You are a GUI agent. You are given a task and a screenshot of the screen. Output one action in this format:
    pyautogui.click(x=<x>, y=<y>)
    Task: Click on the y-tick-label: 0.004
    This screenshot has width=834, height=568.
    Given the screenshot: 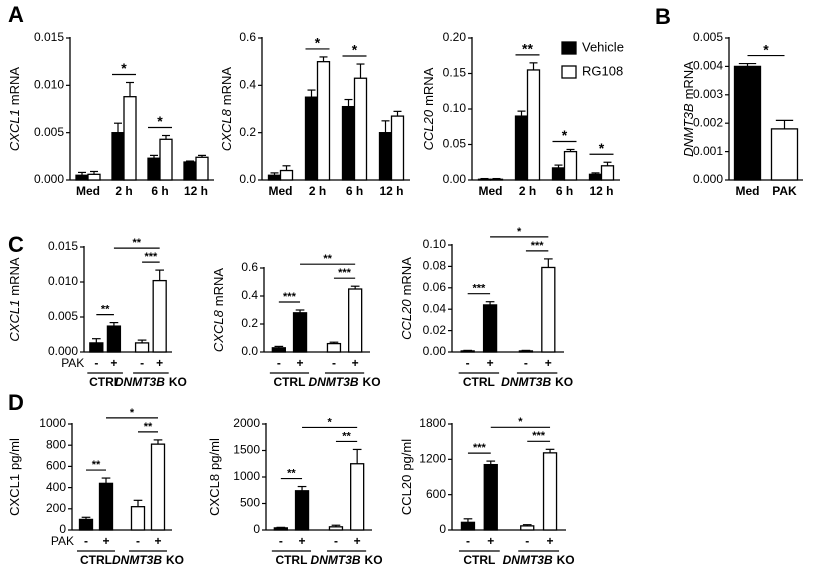 What is the action you would take?
    pyautogui.click(x=708, y=66)
    